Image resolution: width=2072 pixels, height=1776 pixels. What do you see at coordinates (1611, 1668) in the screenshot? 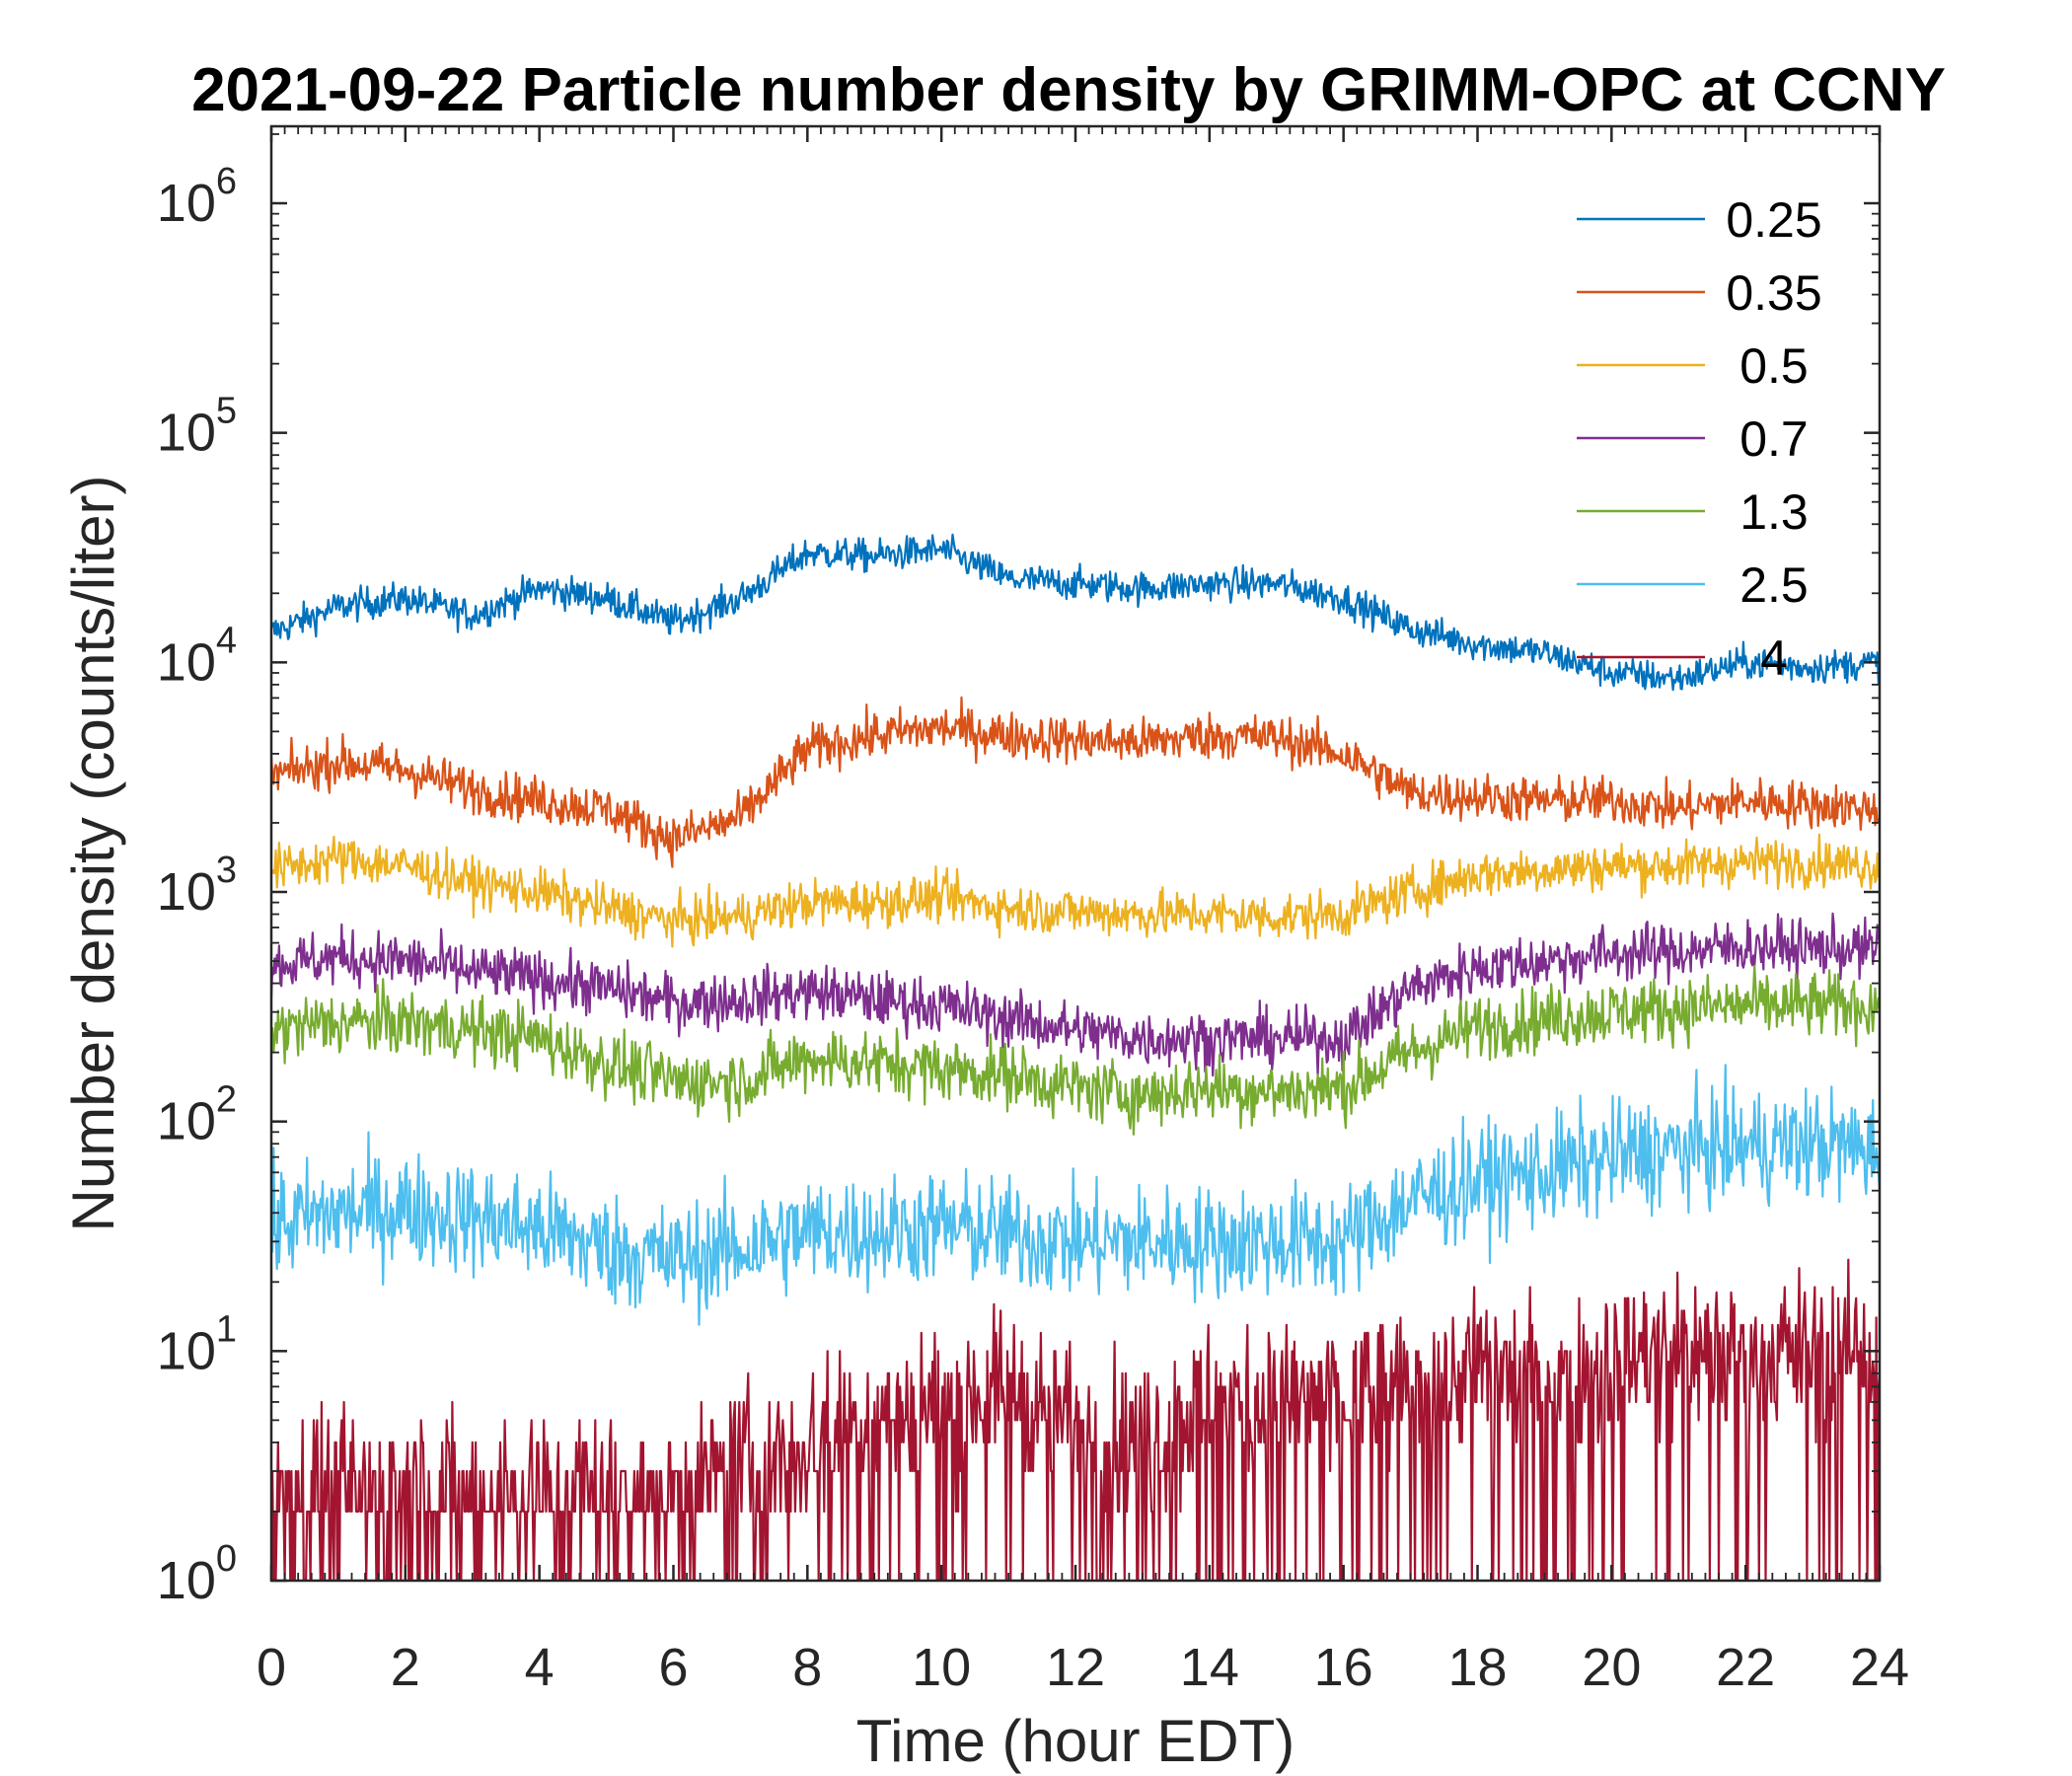
I see `x-tick-label: 20` at bounding box center [1611, 1668].